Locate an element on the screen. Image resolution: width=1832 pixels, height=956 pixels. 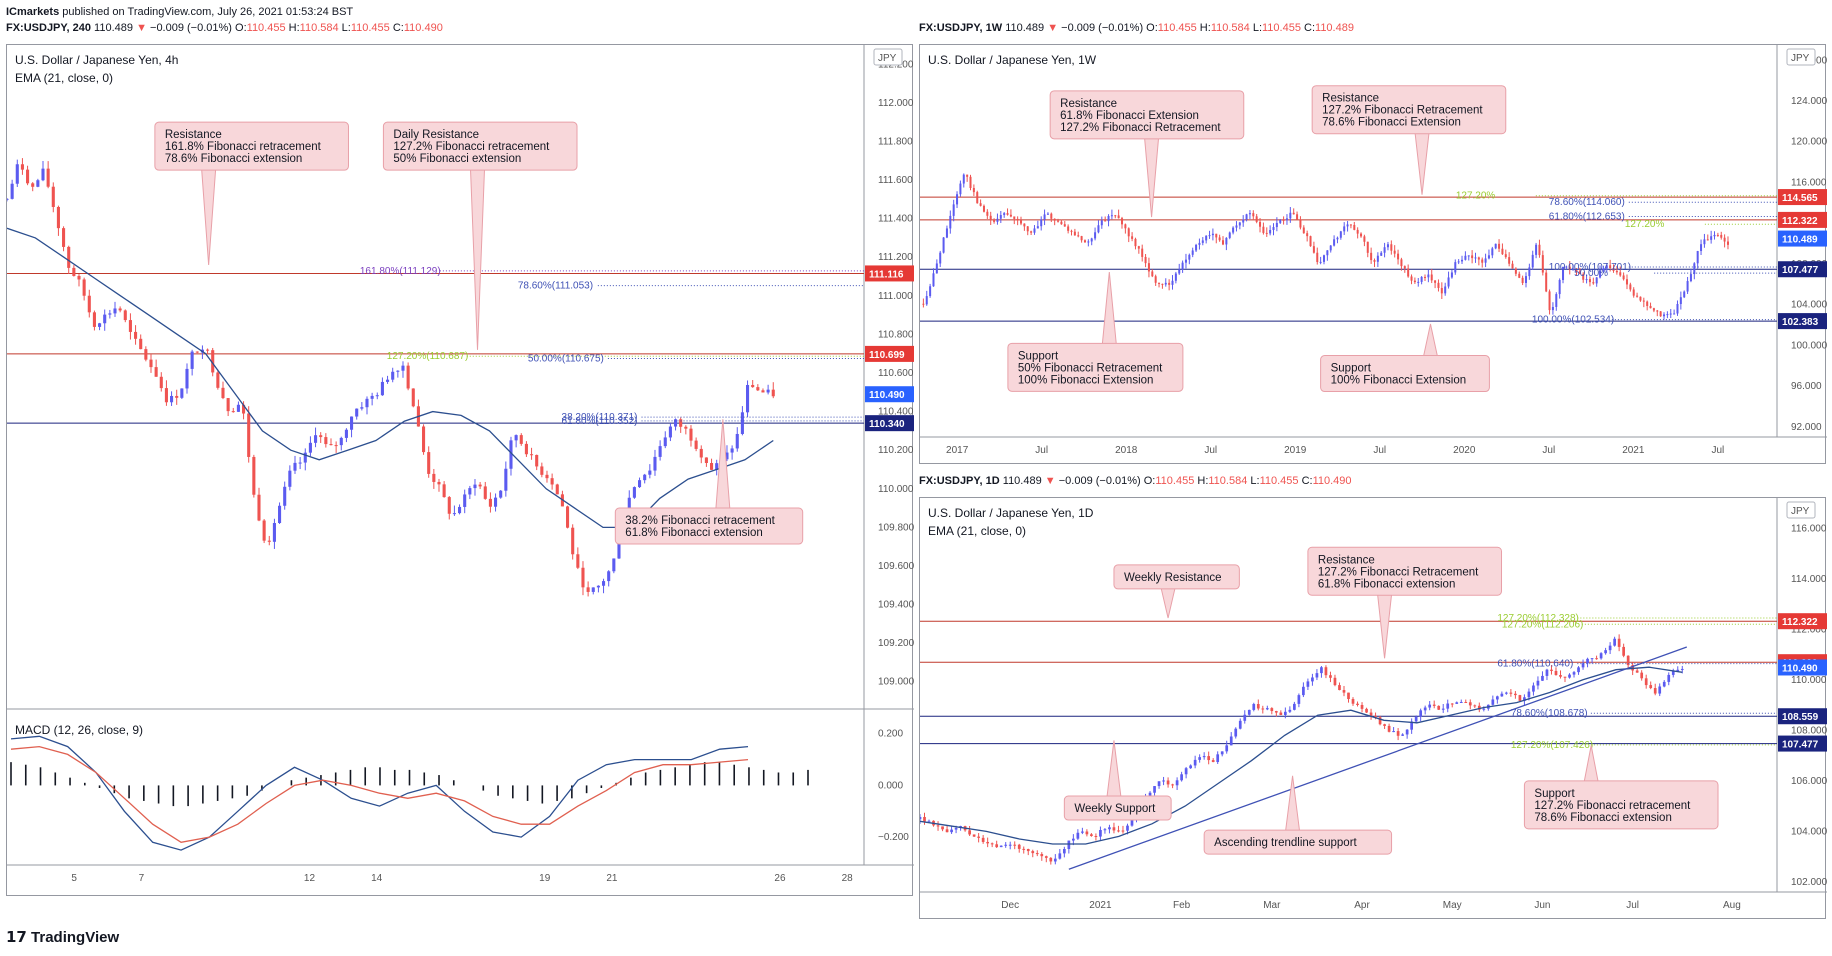
w1-y-tick-label: 124.000 is located at coordinates (1809, 101).